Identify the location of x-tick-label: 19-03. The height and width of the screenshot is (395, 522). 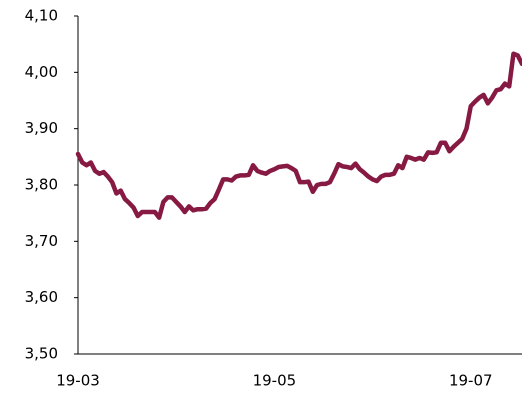
(78, 381).